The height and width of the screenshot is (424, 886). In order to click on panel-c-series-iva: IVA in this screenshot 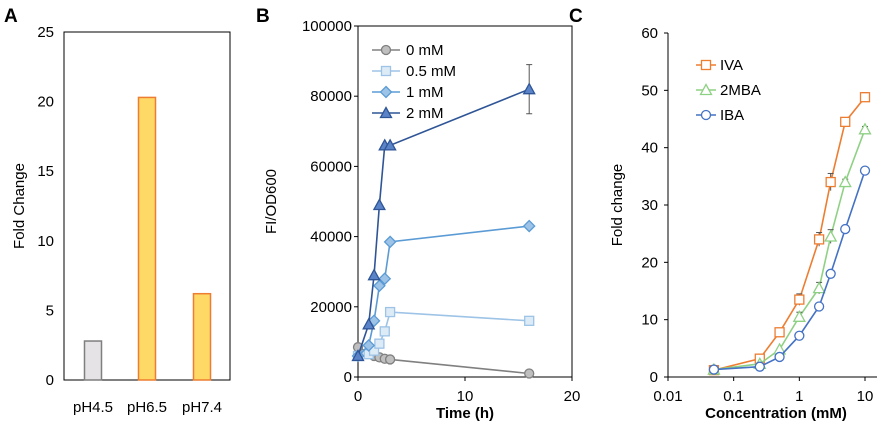, I will do `click(783, 216)`.